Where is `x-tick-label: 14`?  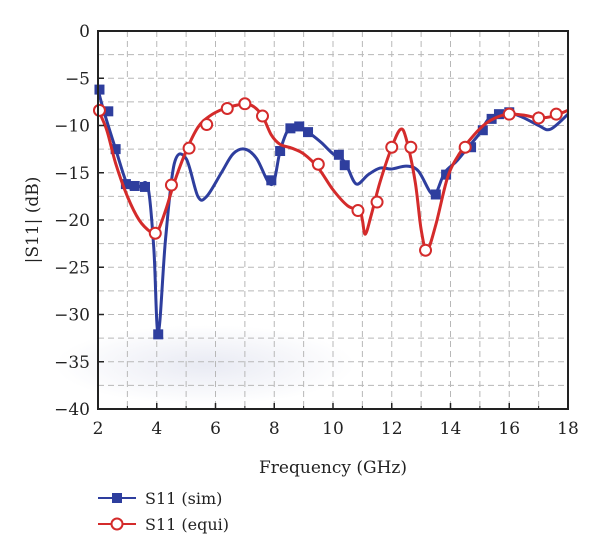
x-tick-label: 14 is located at coordinates (451, 429).